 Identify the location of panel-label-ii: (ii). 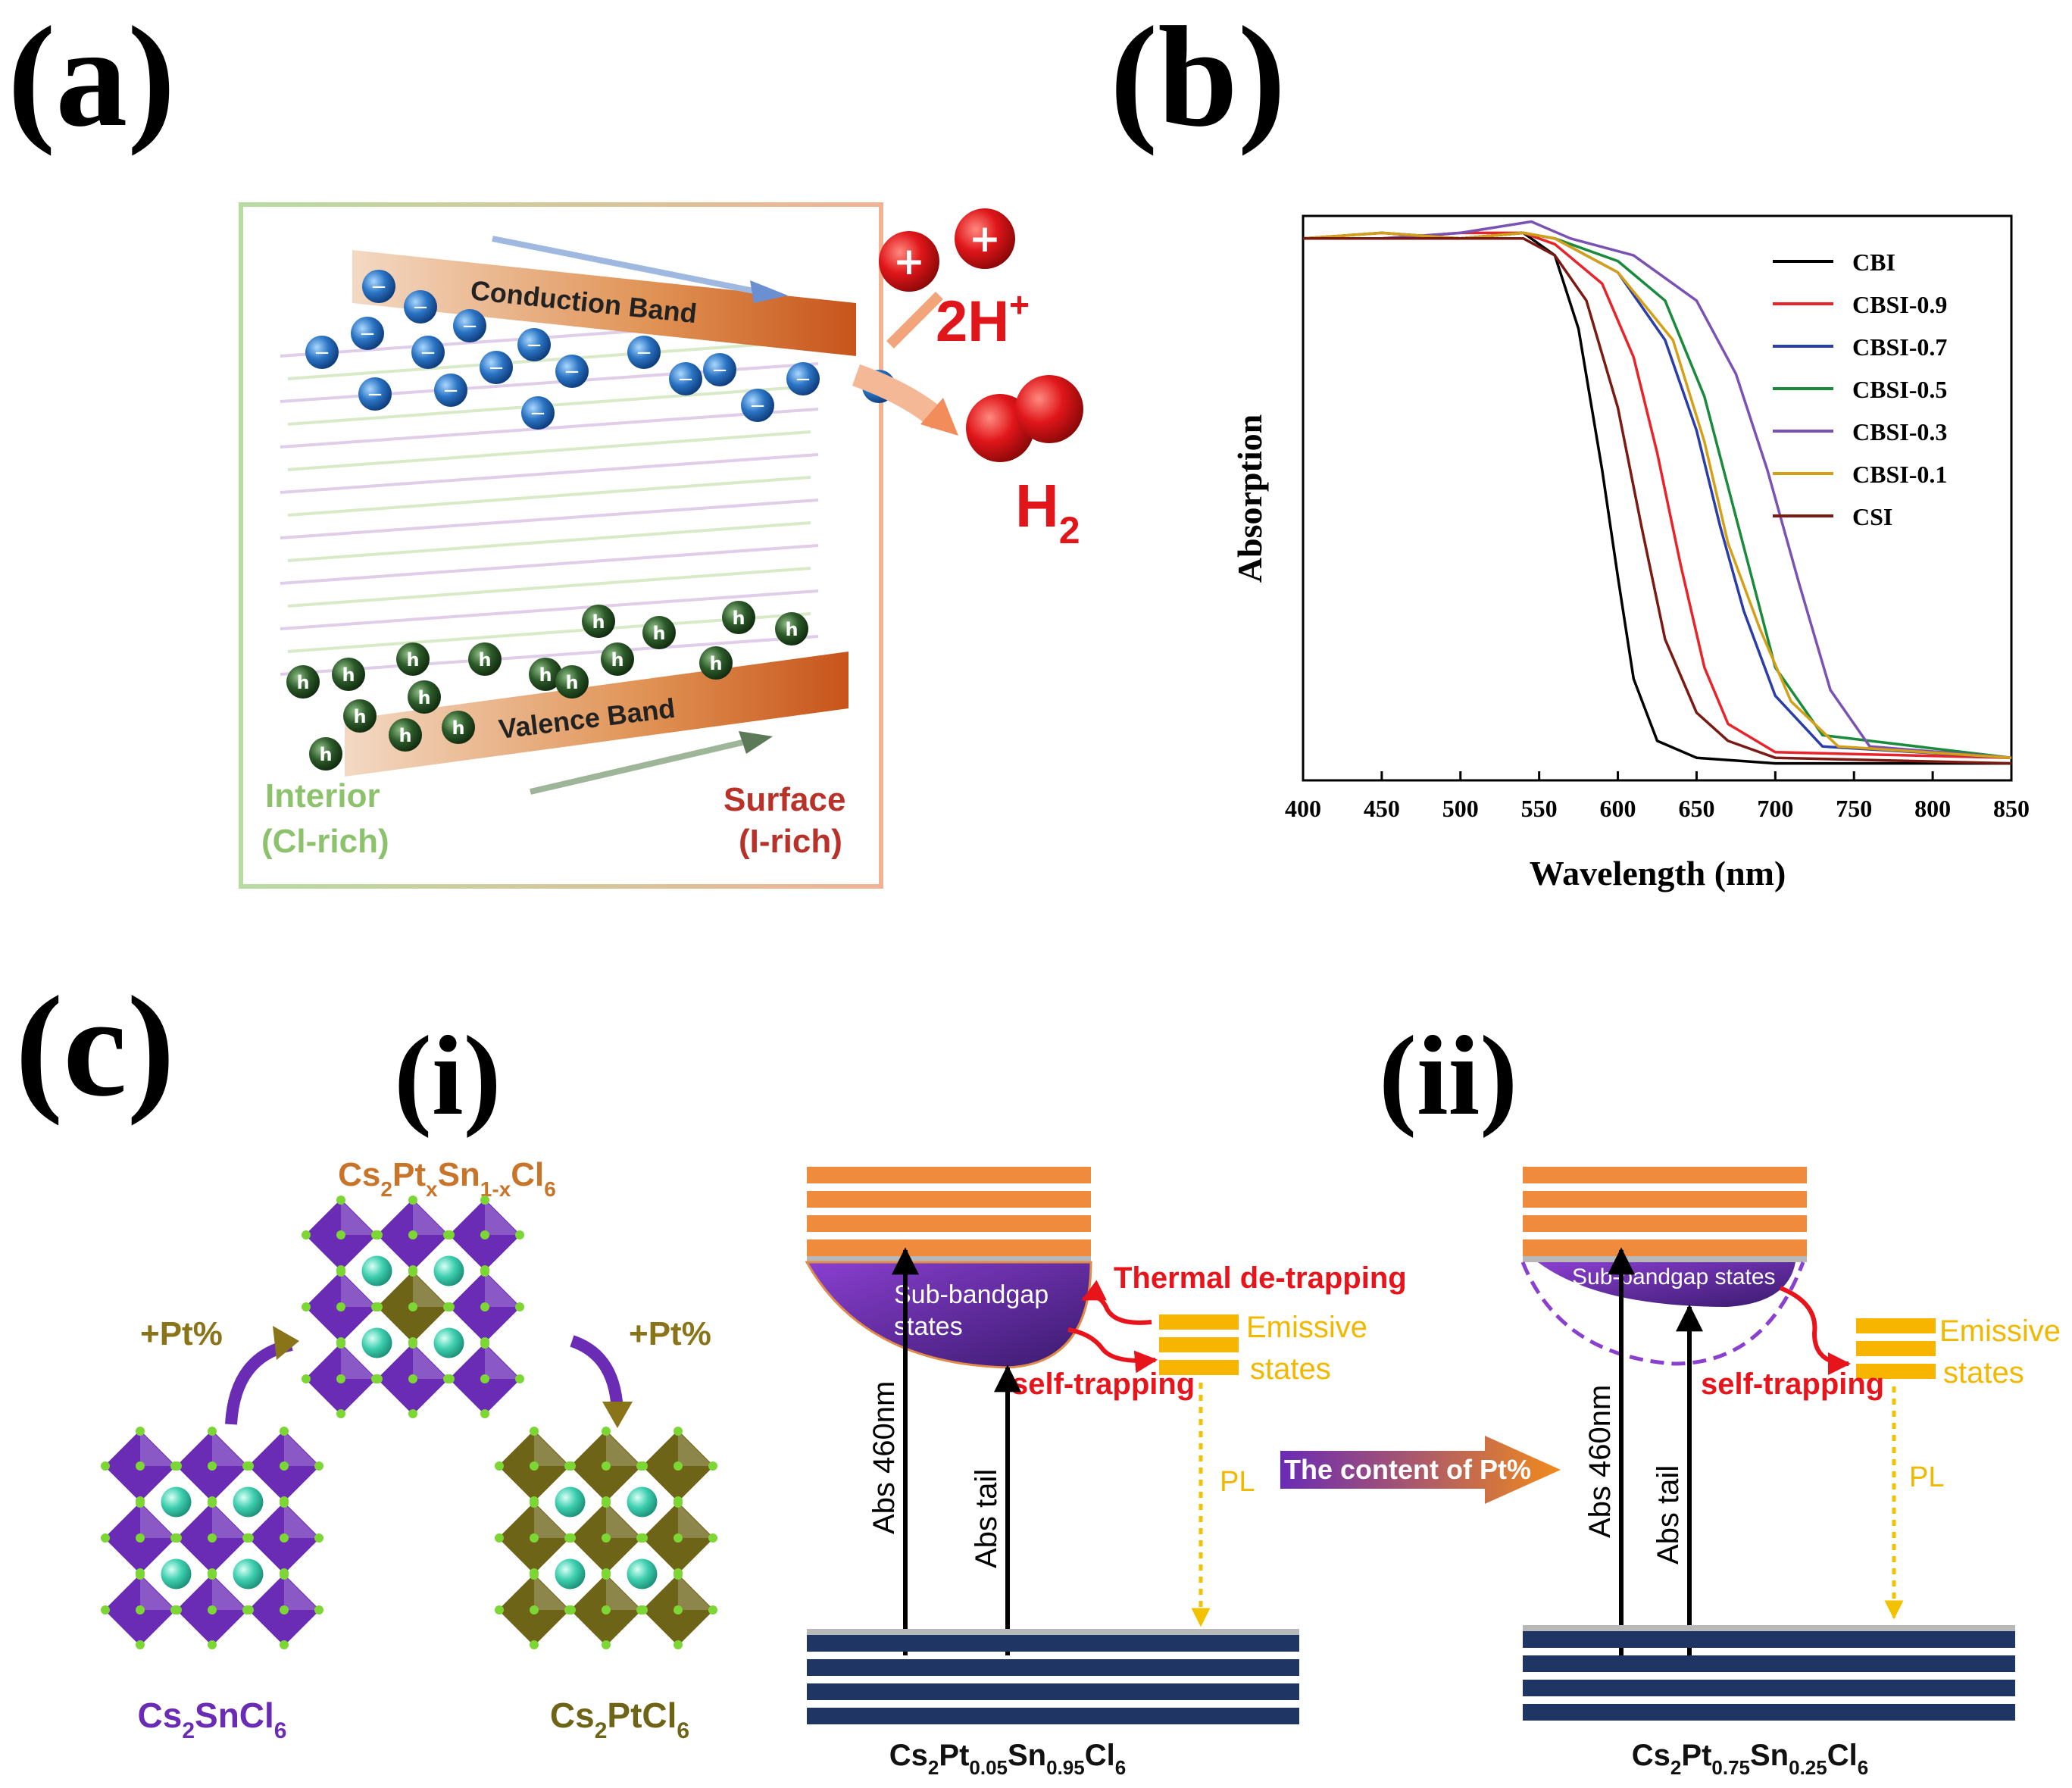
(1448, 1076).